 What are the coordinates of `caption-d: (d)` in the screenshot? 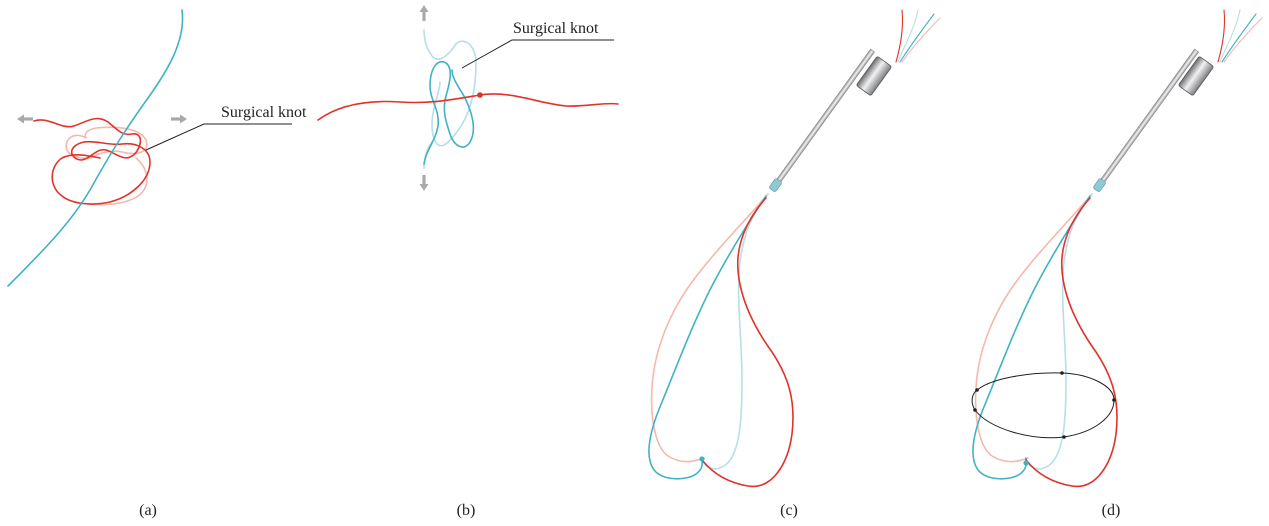 It's located at (1111, 510).